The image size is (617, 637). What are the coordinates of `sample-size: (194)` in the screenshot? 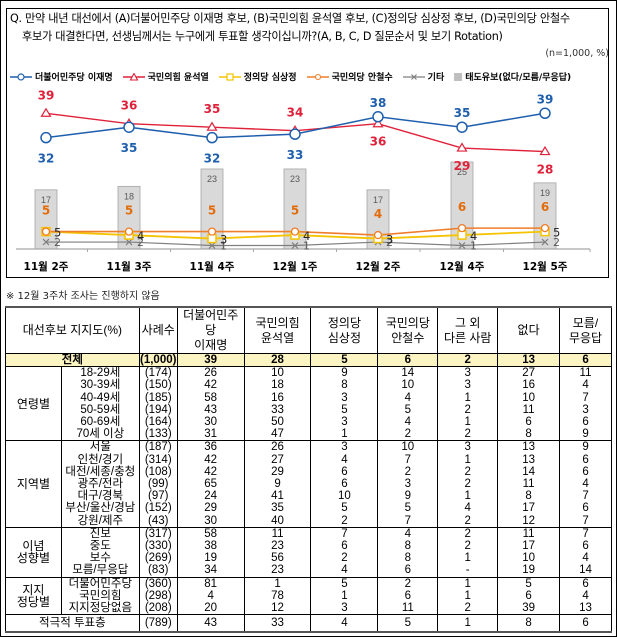 It's located at (158, 410).